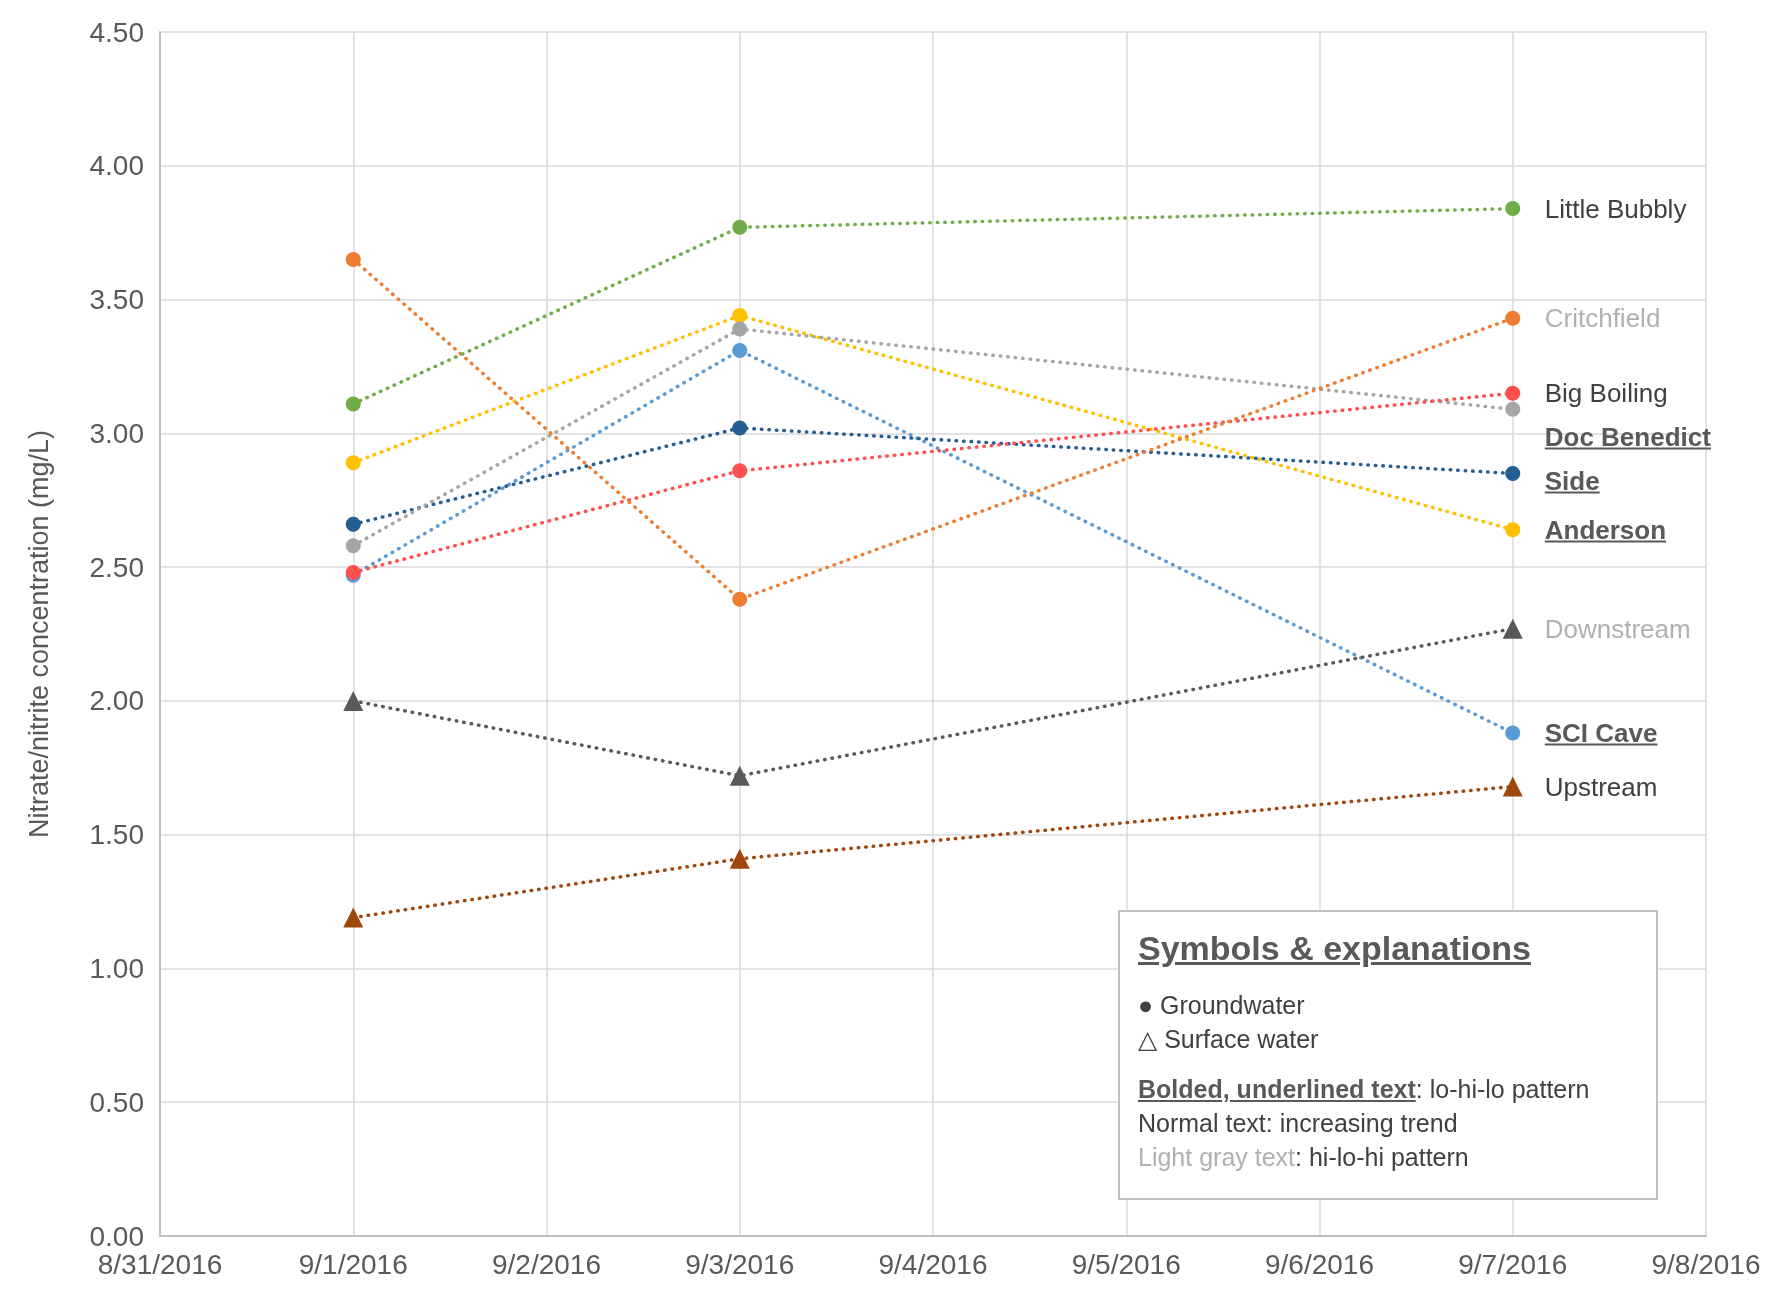  I want to click on y-tick-label: 2.50, so click(116, 567).